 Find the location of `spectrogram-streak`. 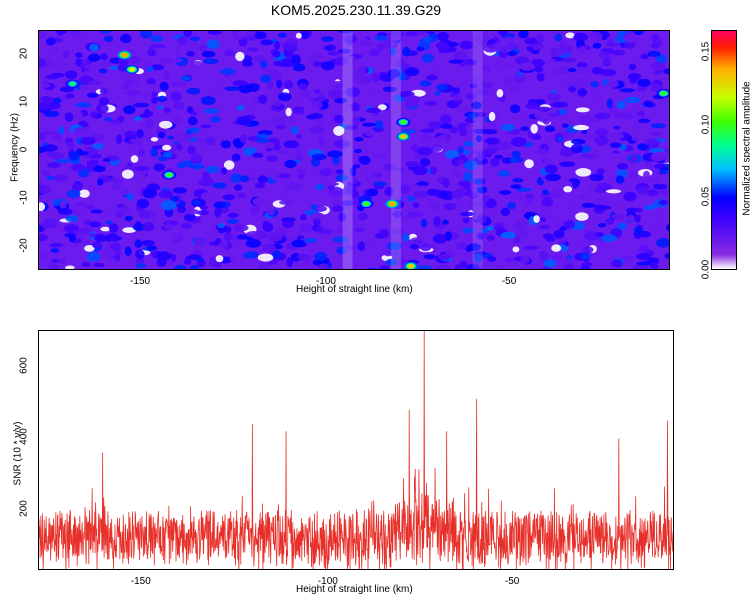

spectrogram-streak is located at coordinates (347, 150).